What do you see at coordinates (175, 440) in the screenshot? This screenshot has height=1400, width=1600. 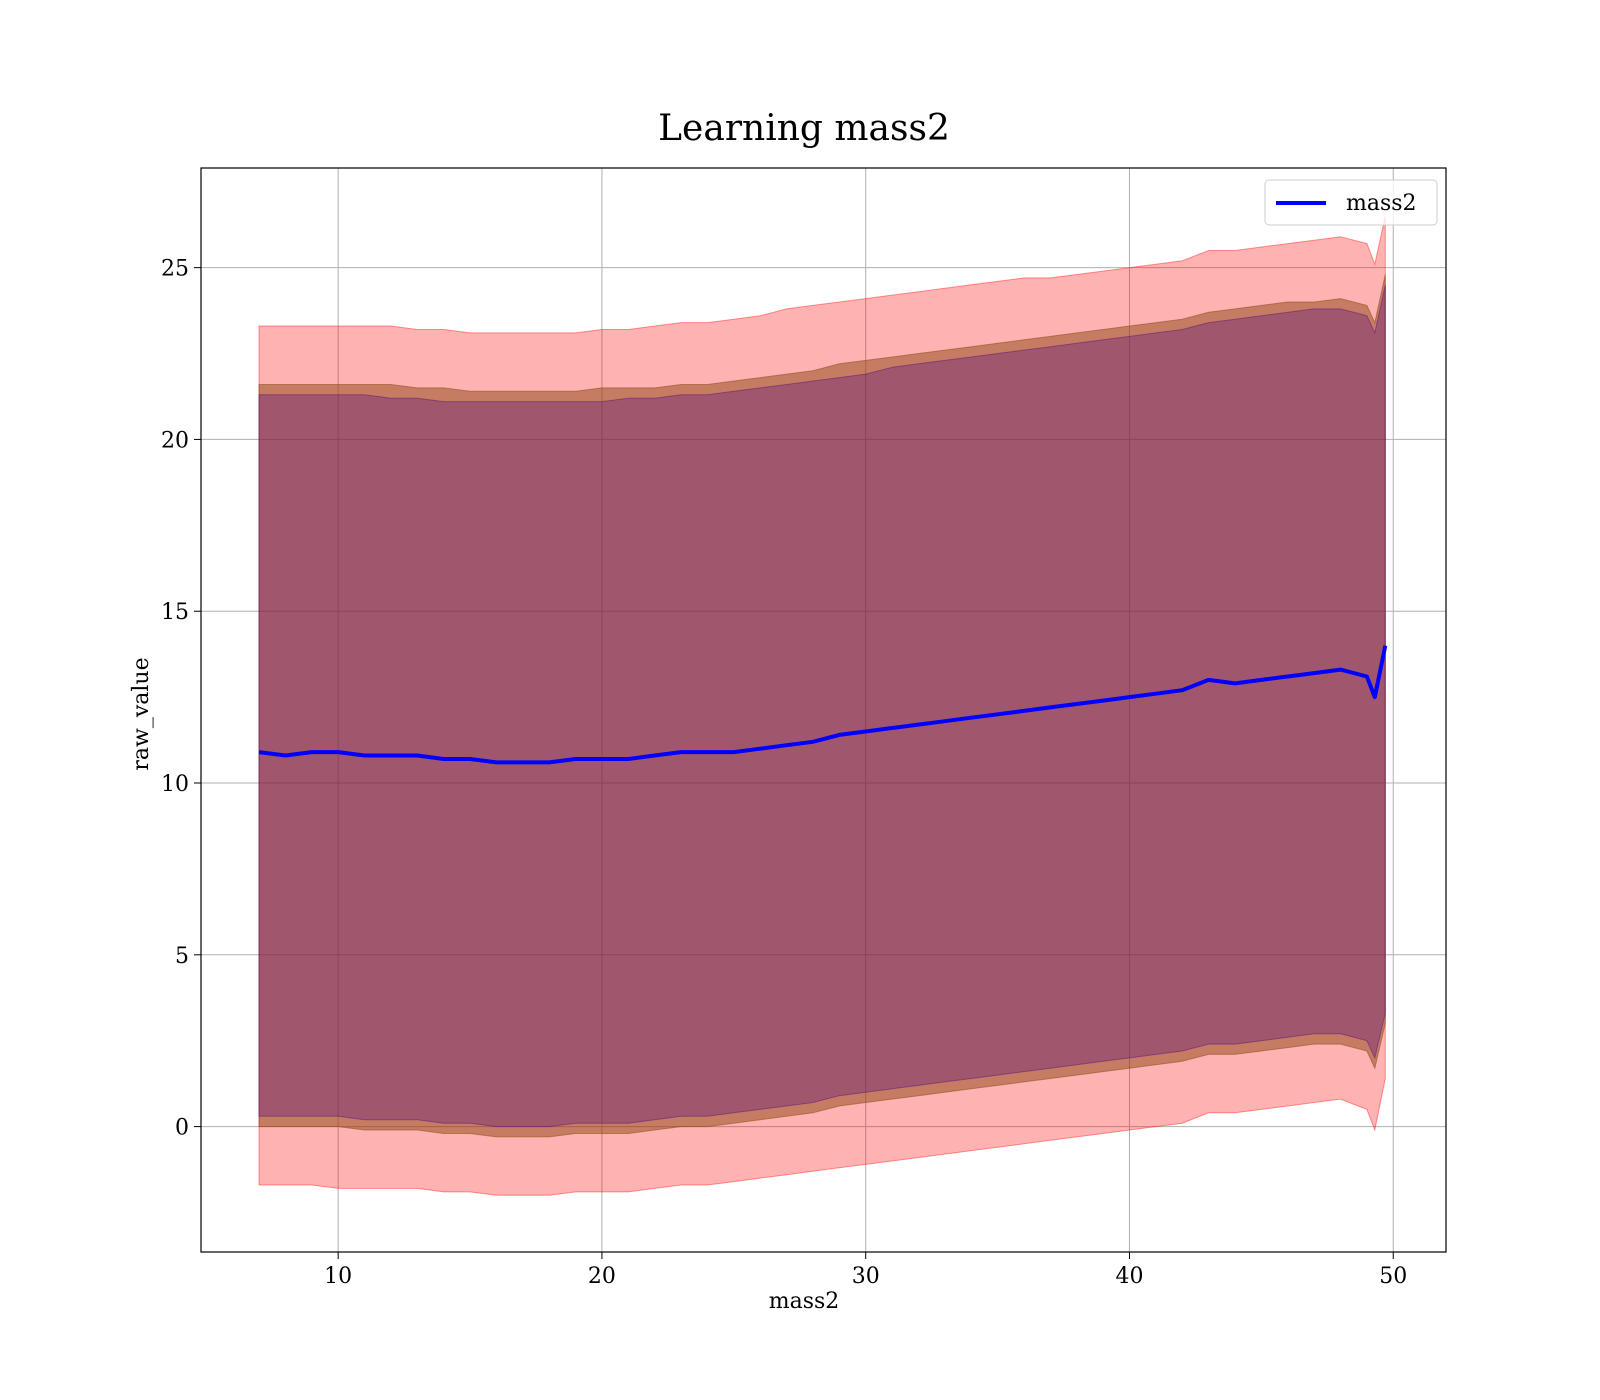 I see `y-tick-label: 20` at bounding box center [175, 440].